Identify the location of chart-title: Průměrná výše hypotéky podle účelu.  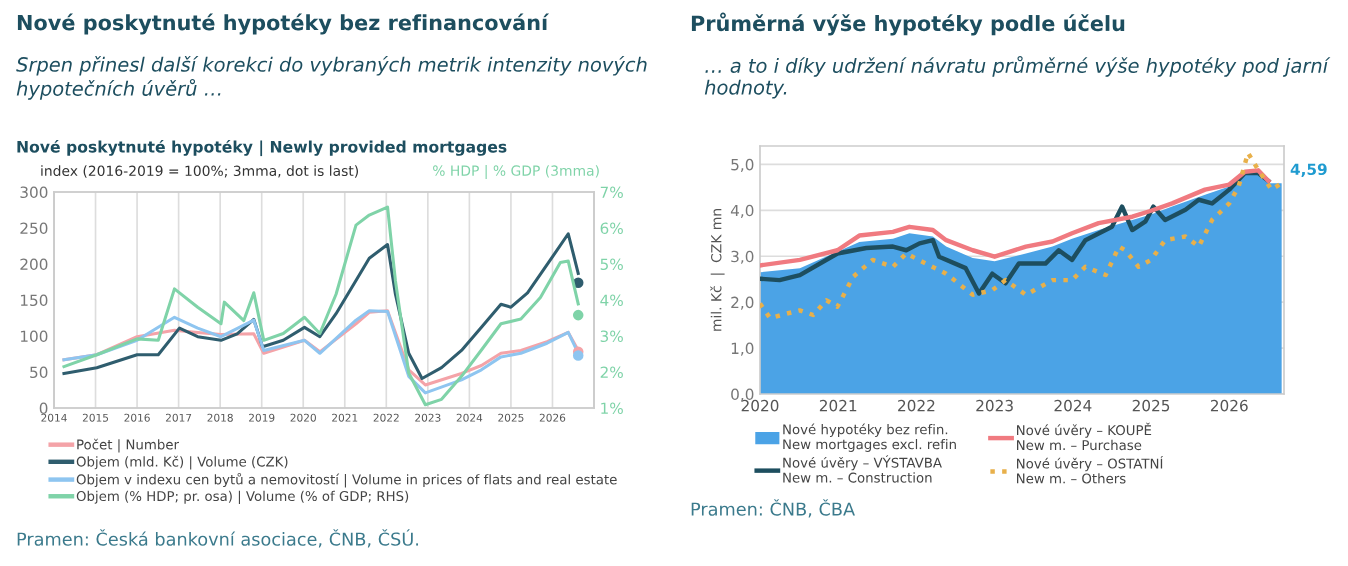
(908, 24).